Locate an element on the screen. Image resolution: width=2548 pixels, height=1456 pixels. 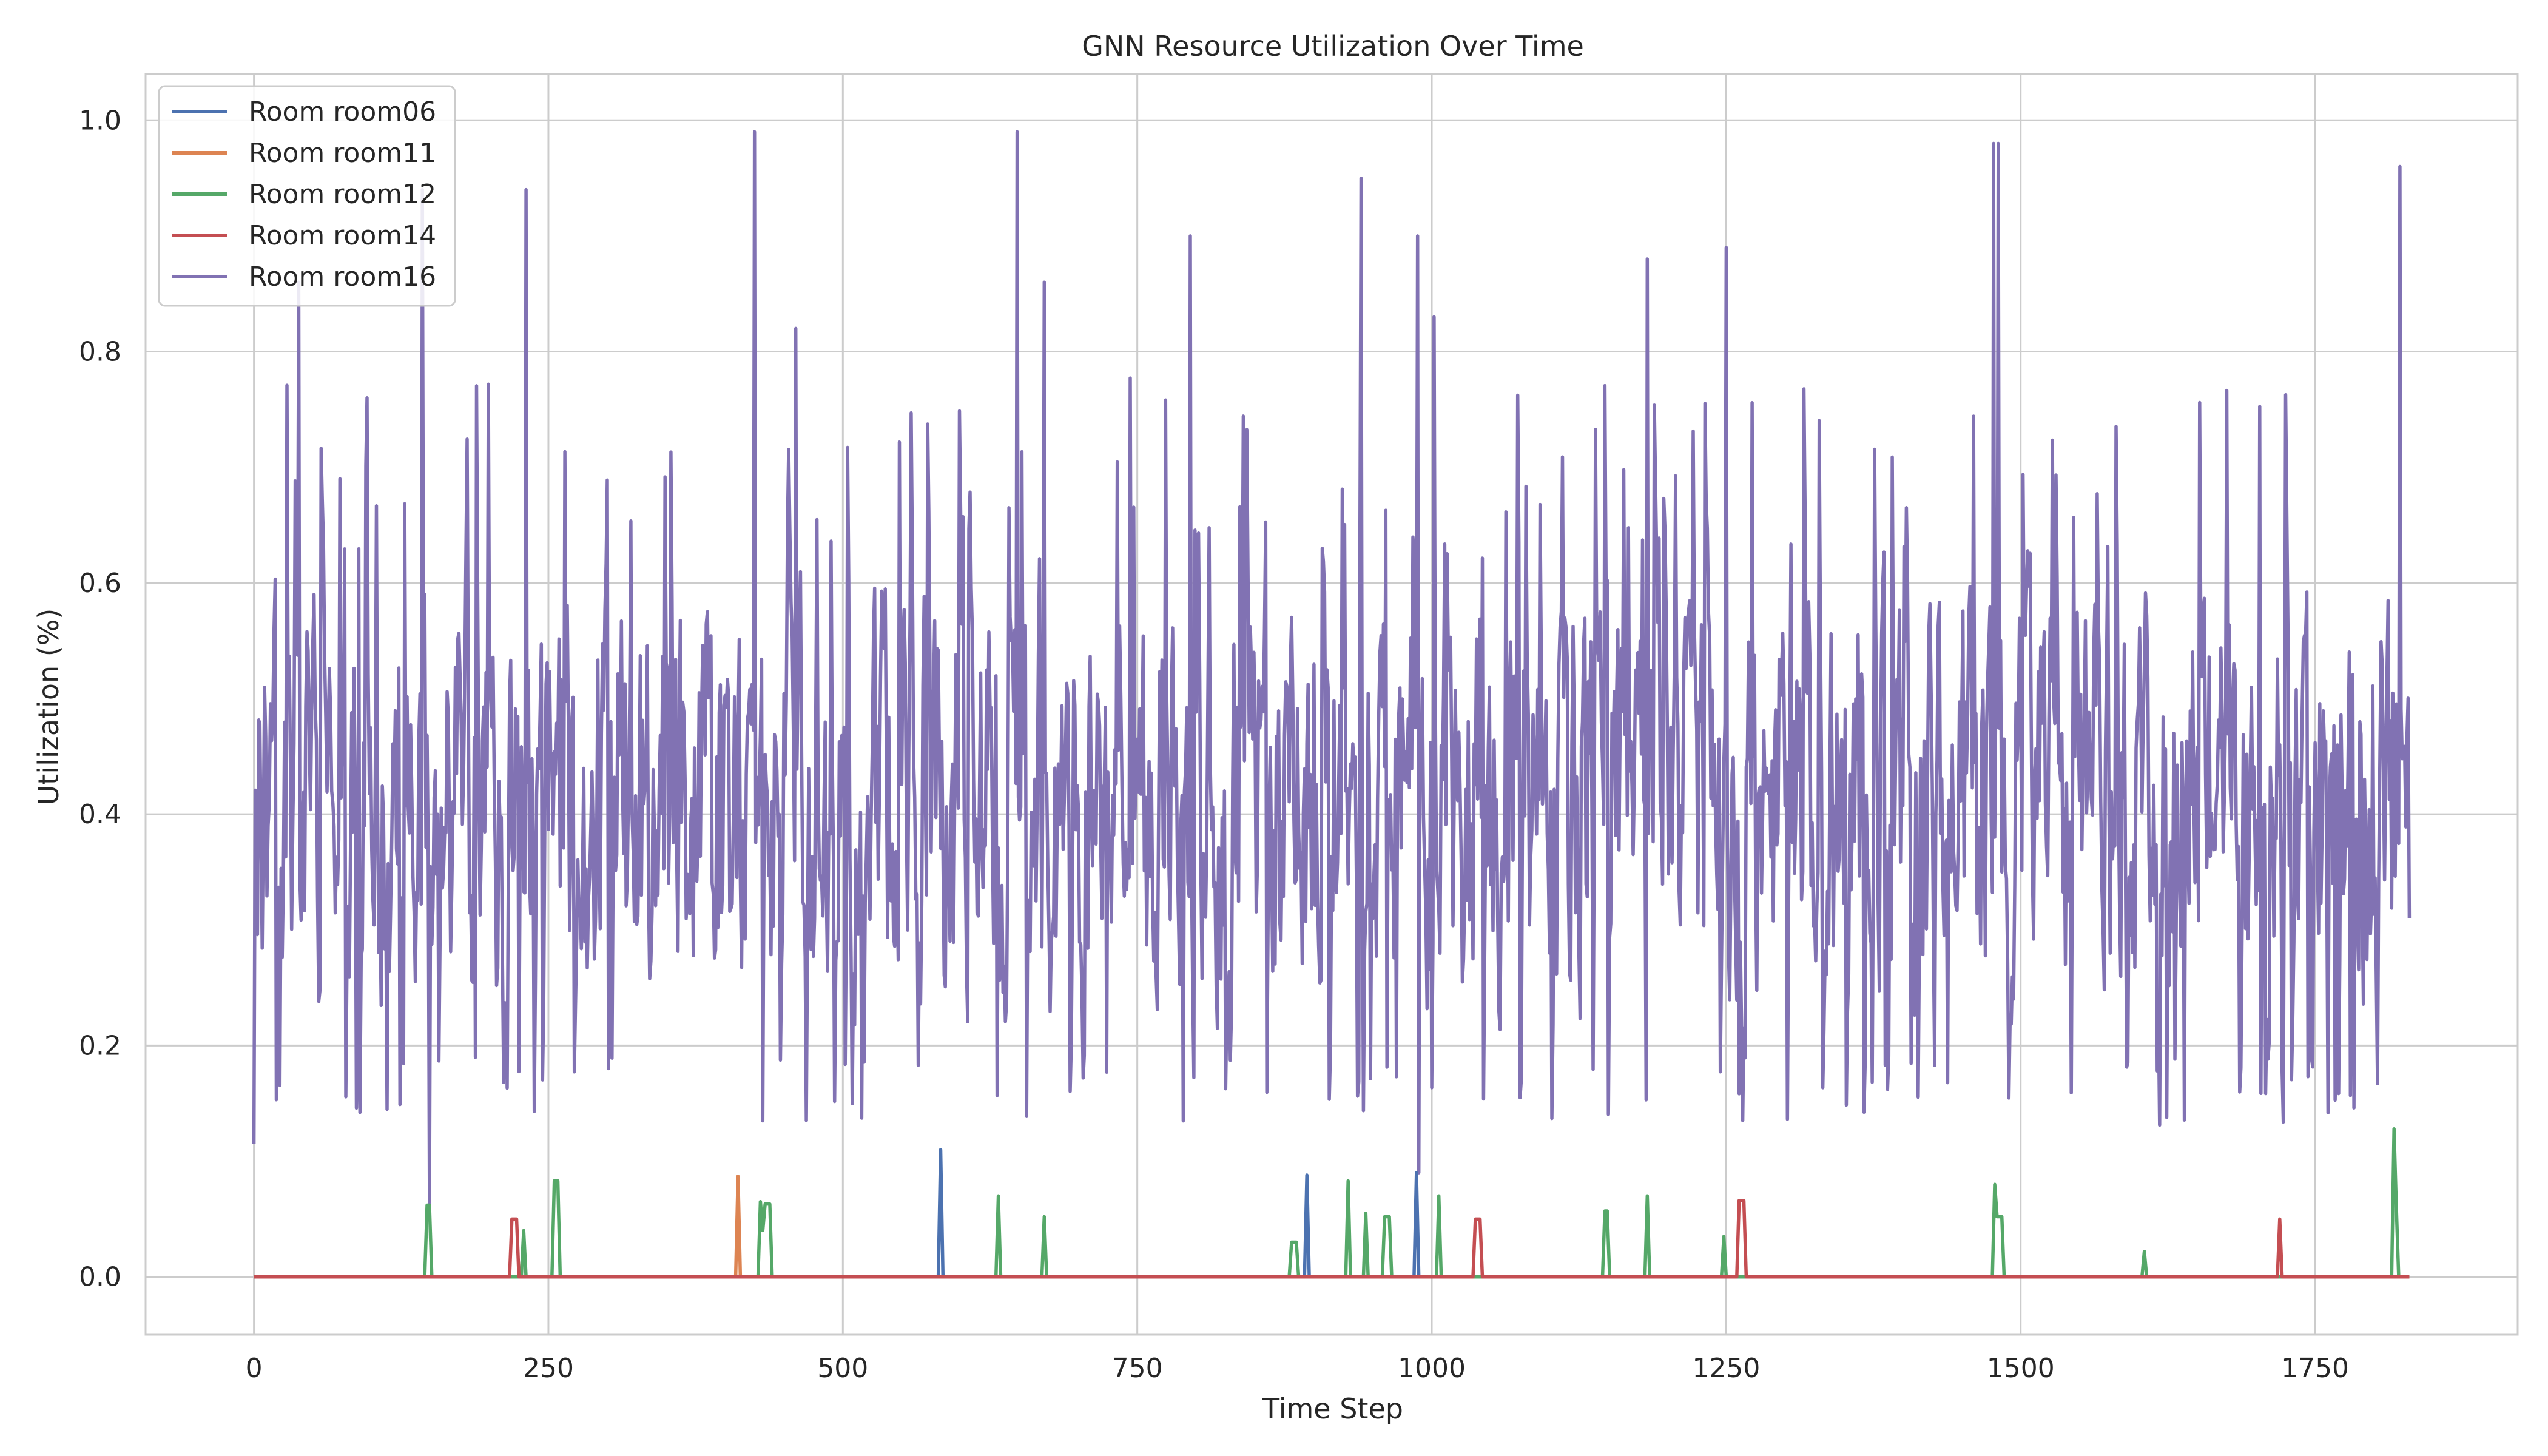
y-tick-label: 0.2 is located at coordinates (100, 1045).